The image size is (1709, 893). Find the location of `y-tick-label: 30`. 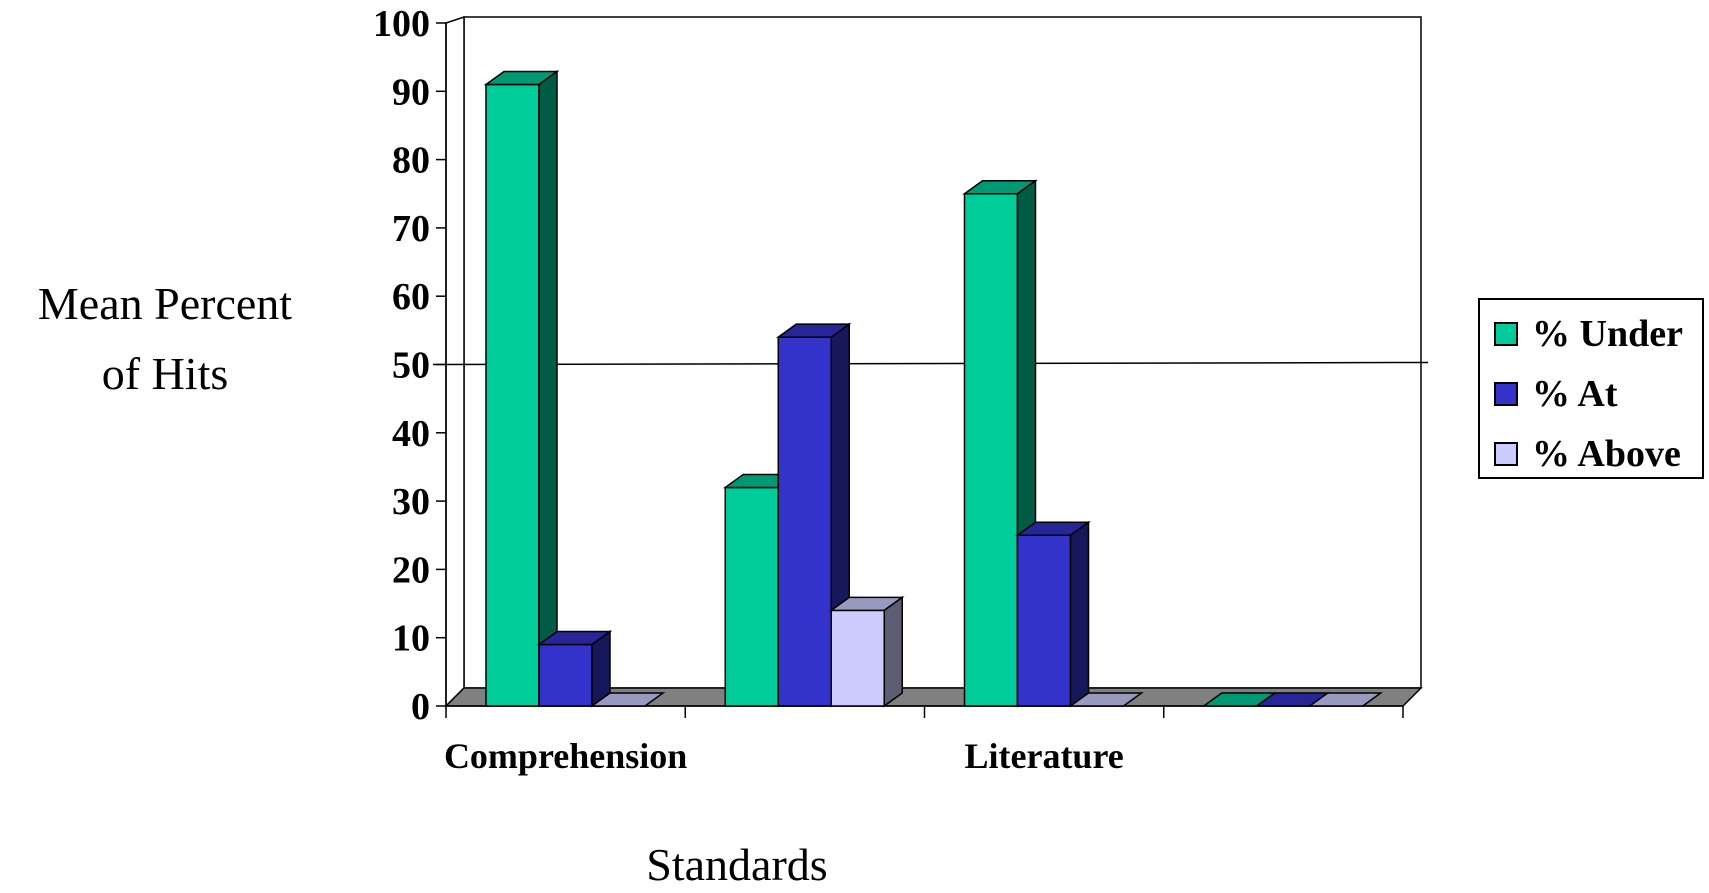

y-tick-label: 30 is located at coordinates (411, 502).